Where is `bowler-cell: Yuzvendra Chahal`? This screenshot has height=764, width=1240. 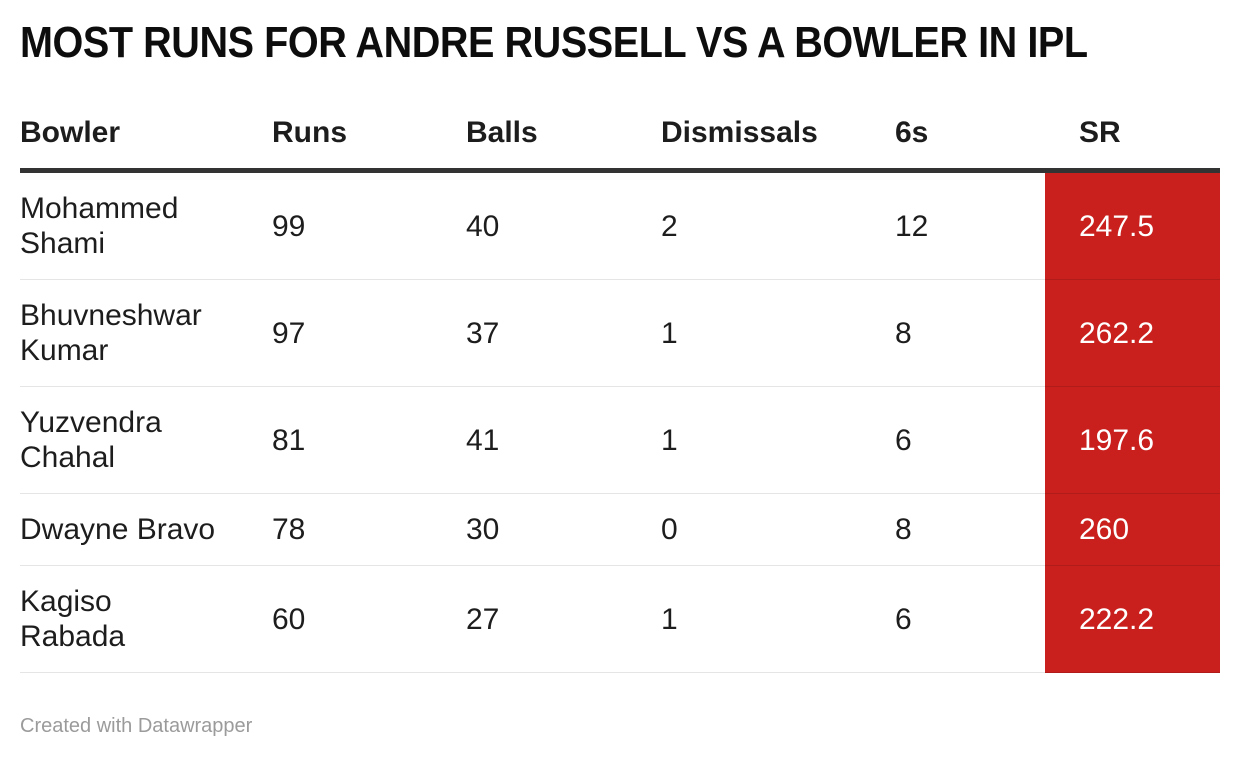
bowler-cell: Yuzvendra Chahal is located at coordinates (146, 440).